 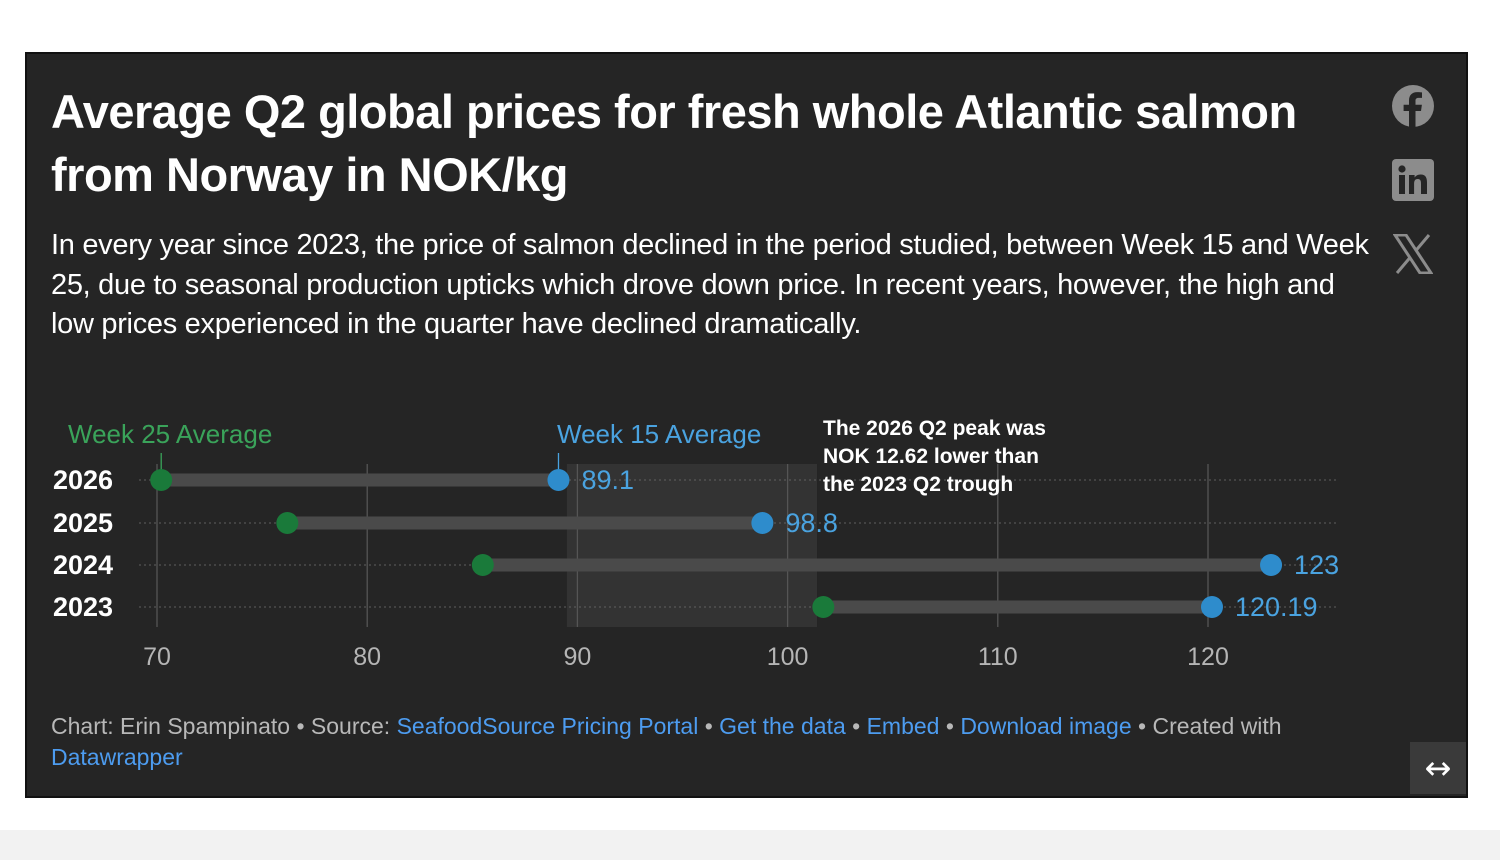 What do you see at coordinates (1217, 726) in the screenshot?
I see `created-with-label: Created with` at bounding box center [1217, 726].